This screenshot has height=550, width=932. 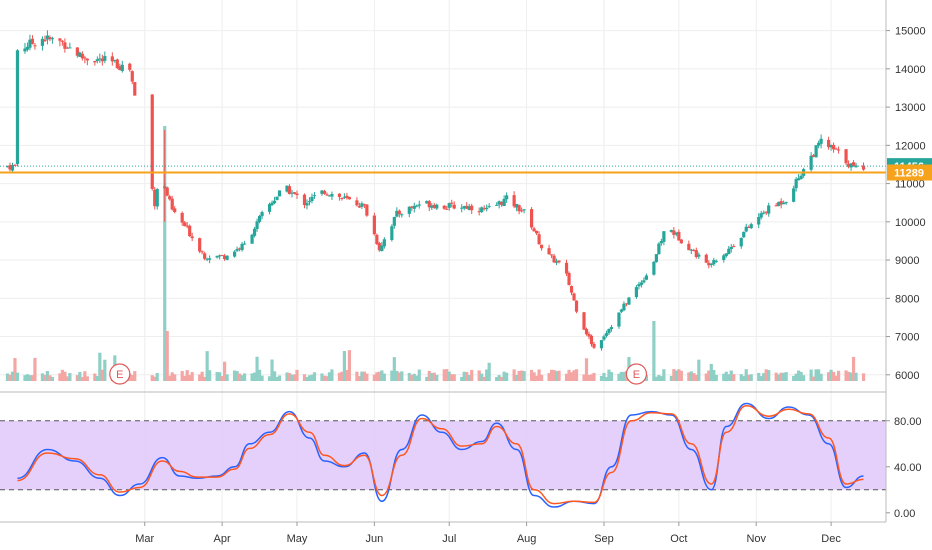 I want to click on earnings-icon, so click(x=636, y=374).